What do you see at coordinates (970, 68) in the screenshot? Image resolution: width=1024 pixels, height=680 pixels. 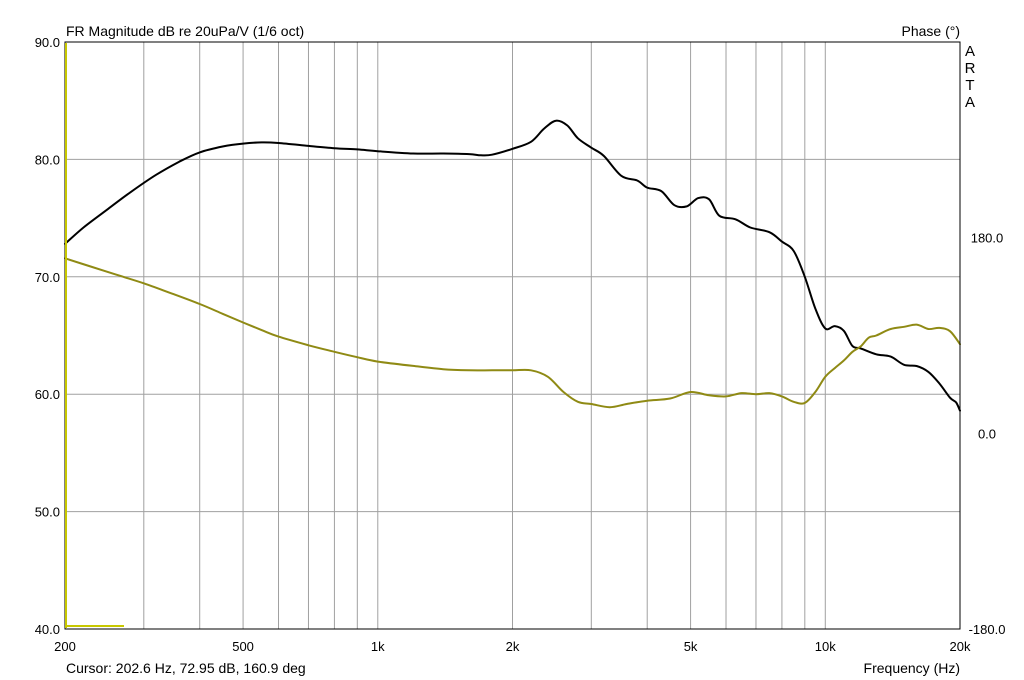 I see `watermark-letter: R` at bounding box center [970, 68].